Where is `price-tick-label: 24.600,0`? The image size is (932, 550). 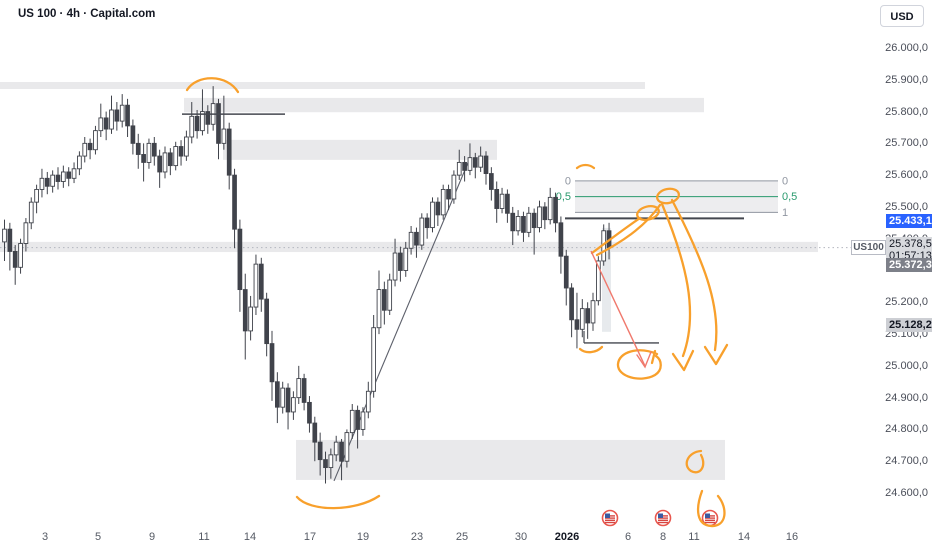
price-tick-label: 24.600,0 is located at coordinates (906, 492).